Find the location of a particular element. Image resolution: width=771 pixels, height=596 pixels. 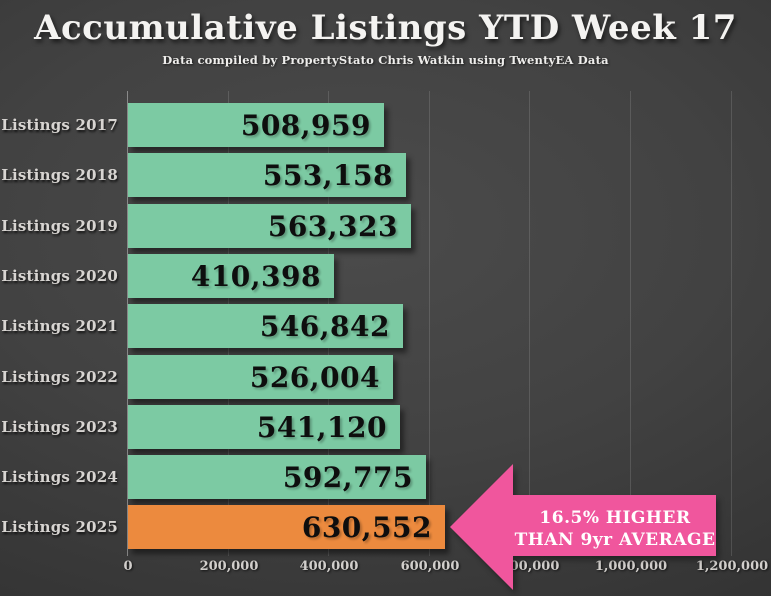

annotation-text-line2: THAN 9yr AVERAGE is located at coordinates (615, 540).